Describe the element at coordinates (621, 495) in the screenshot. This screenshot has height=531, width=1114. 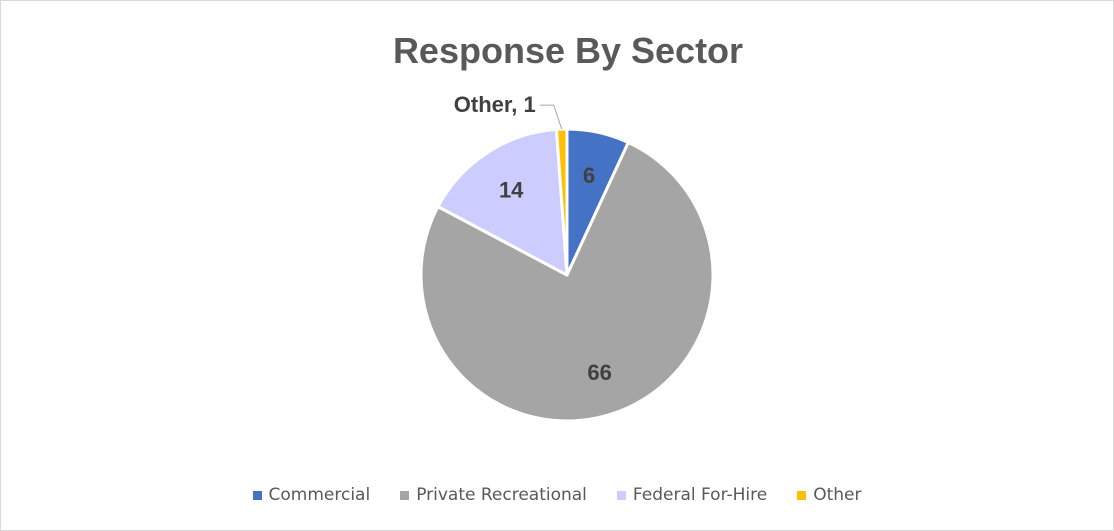
I see `legend-swatch-federal-for-hire` at that location.